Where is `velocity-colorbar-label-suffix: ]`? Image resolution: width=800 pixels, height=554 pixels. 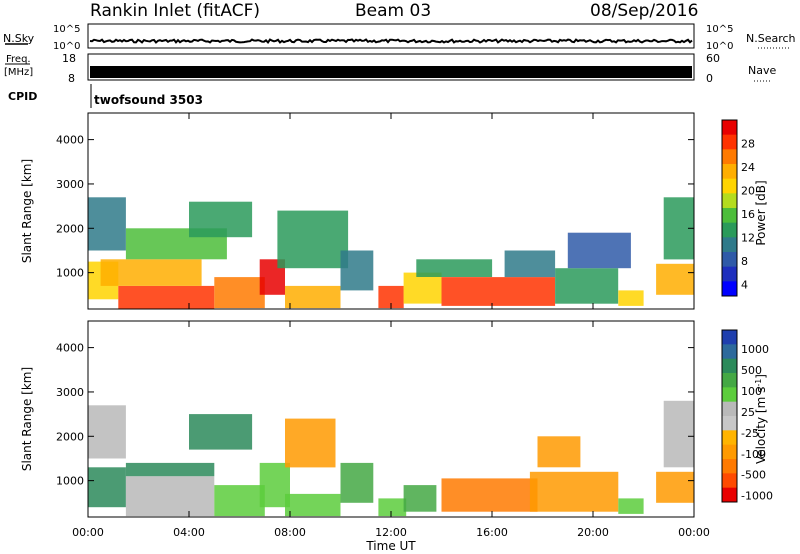
velocity-colorbar-label-suffix: ] is located at coordinates (761, 376).